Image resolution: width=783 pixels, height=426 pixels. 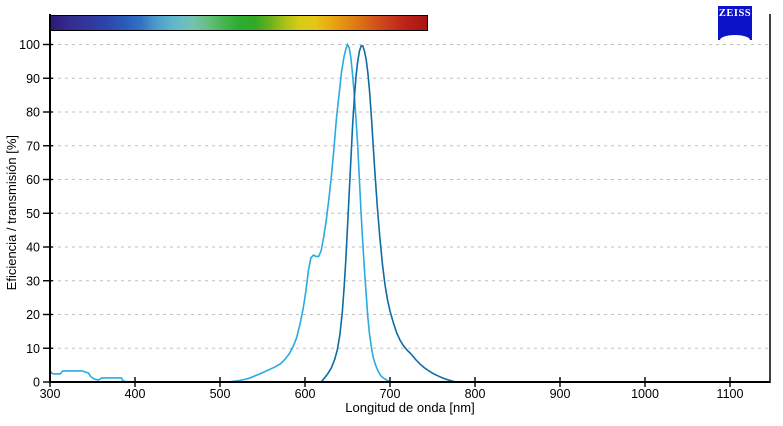 What do you see at coordinates (735, 23) in the screenshot?
I see `zeiss-logo: ZEISS` at bounding box center [735, 23].